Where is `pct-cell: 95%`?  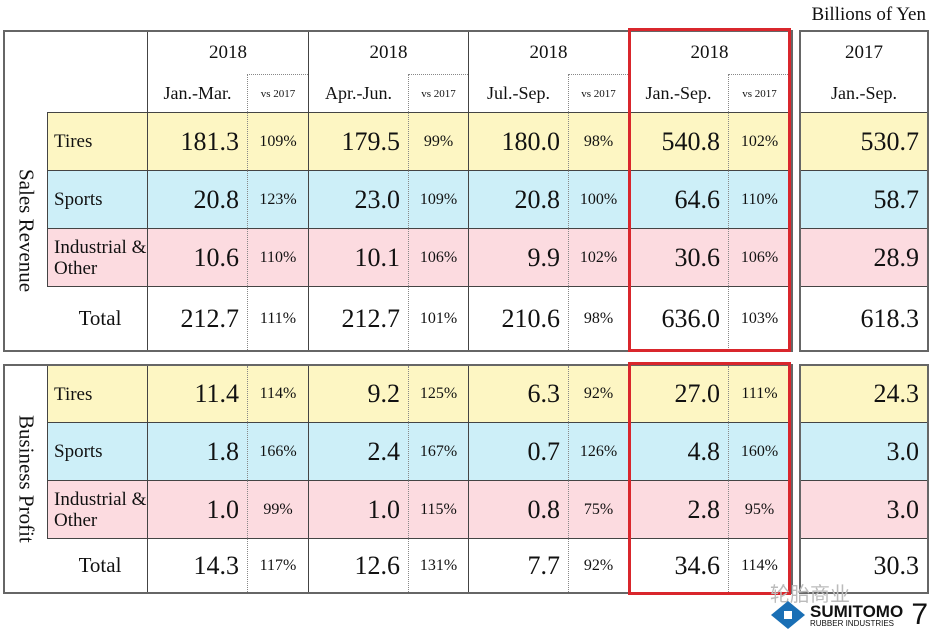 pct-cell: 95% is located at coordinates (759, 509).